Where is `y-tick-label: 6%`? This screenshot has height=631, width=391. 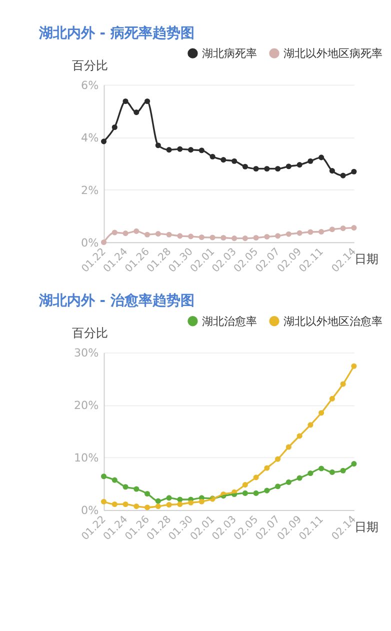
y-tick-label: 6% is located at coordinates (90, 85).